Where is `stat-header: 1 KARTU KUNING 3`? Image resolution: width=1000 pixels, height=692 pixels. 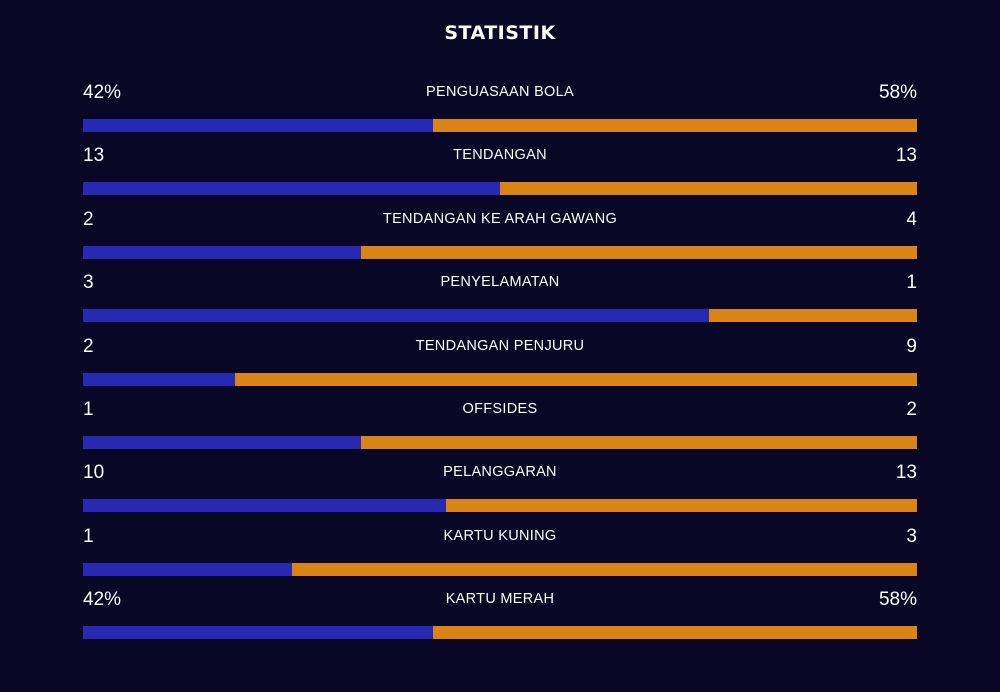
stat-header: 1 KARTU KUNING 3 is located at coordinates (500, 537).